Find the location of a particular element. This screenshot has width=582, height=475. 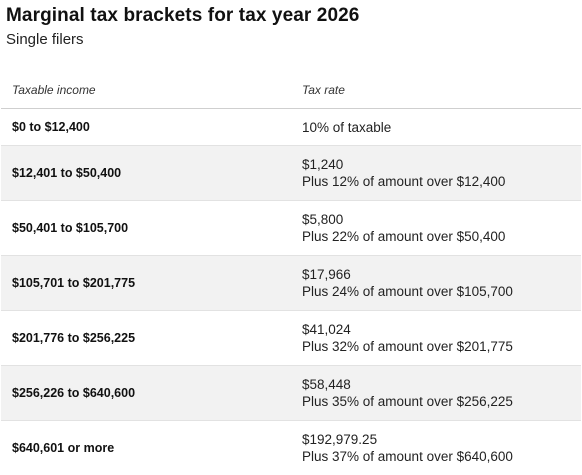

income-cell: $105,701 to $201,775 is located at coordinates (74, 283).